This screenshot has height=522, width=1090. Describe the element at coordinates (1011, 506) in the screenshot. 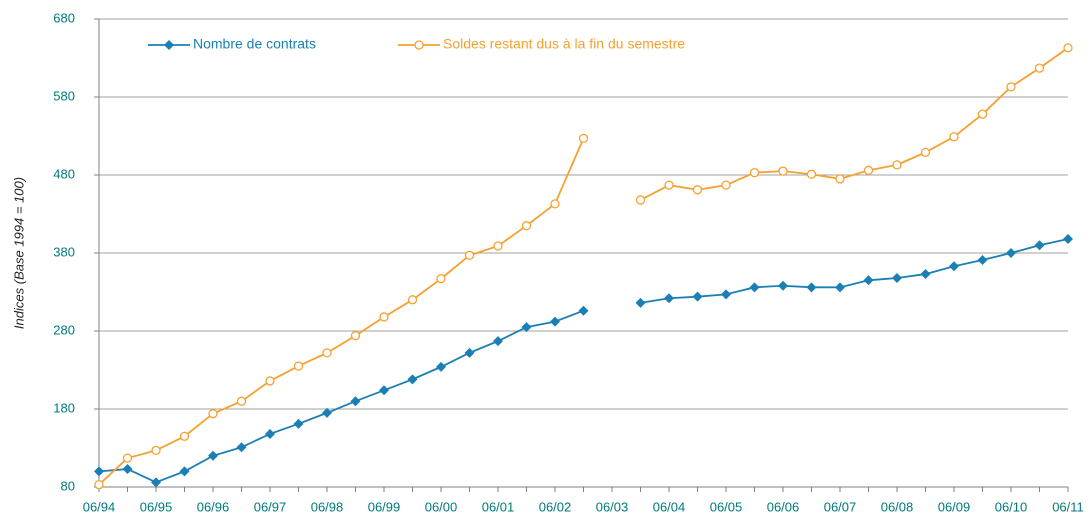

I see `x-tick-label: 06/10` at that location.